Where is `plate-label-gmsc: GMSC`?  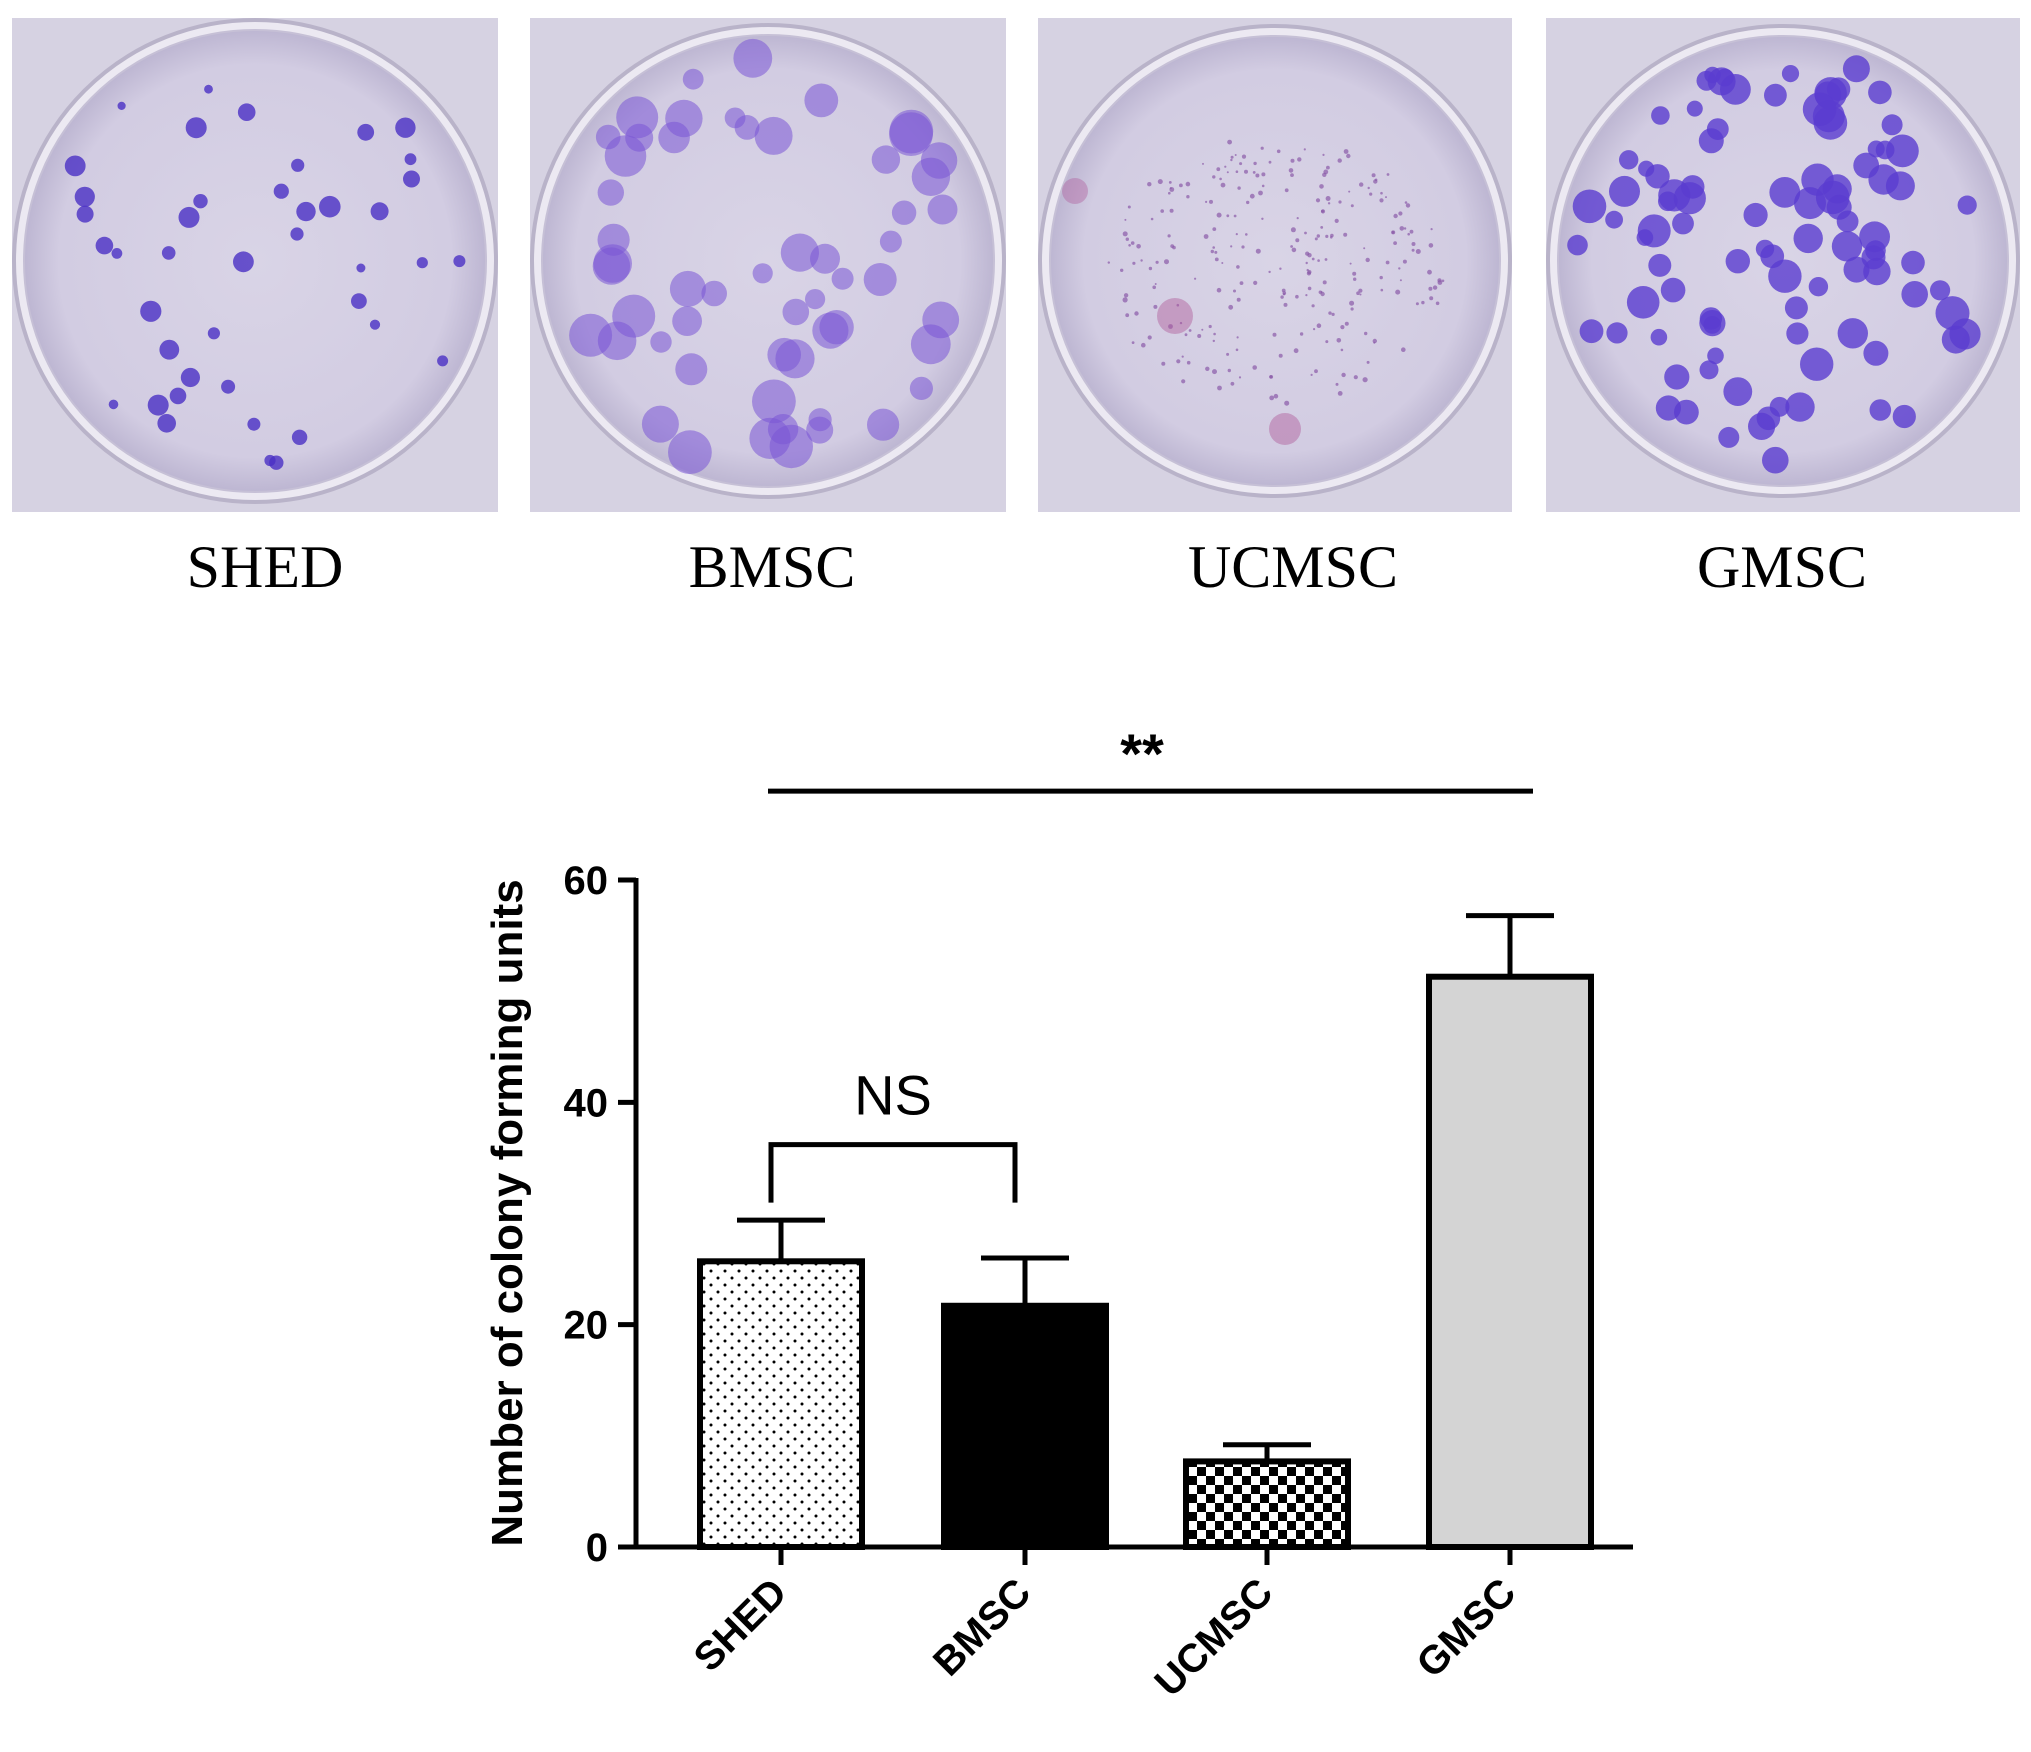 plate-label-gmsc: GMSC is located at coordinates (1782, 567).